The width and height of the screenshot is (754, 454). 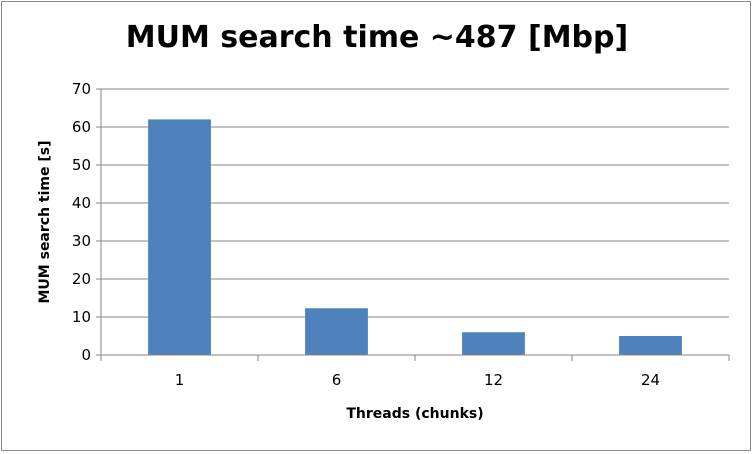 I want to click on y-axis-label: MUM search time [s], so click(x=45, y=221).